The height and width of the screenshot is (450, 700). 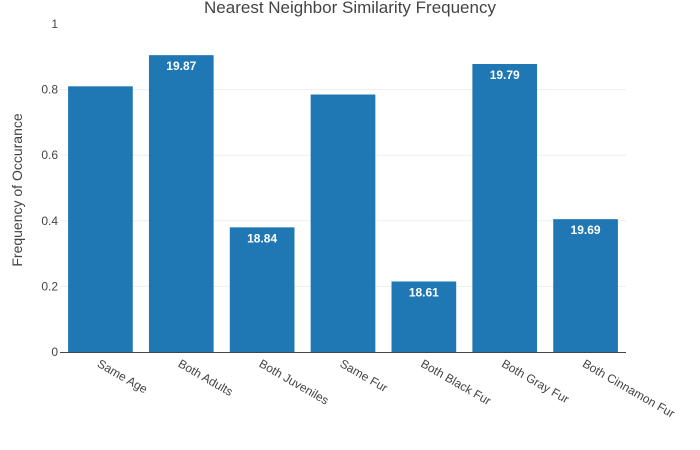 I want to click on x-tick-label: Both Cinnamon Fur, so click(x=628, y=388).